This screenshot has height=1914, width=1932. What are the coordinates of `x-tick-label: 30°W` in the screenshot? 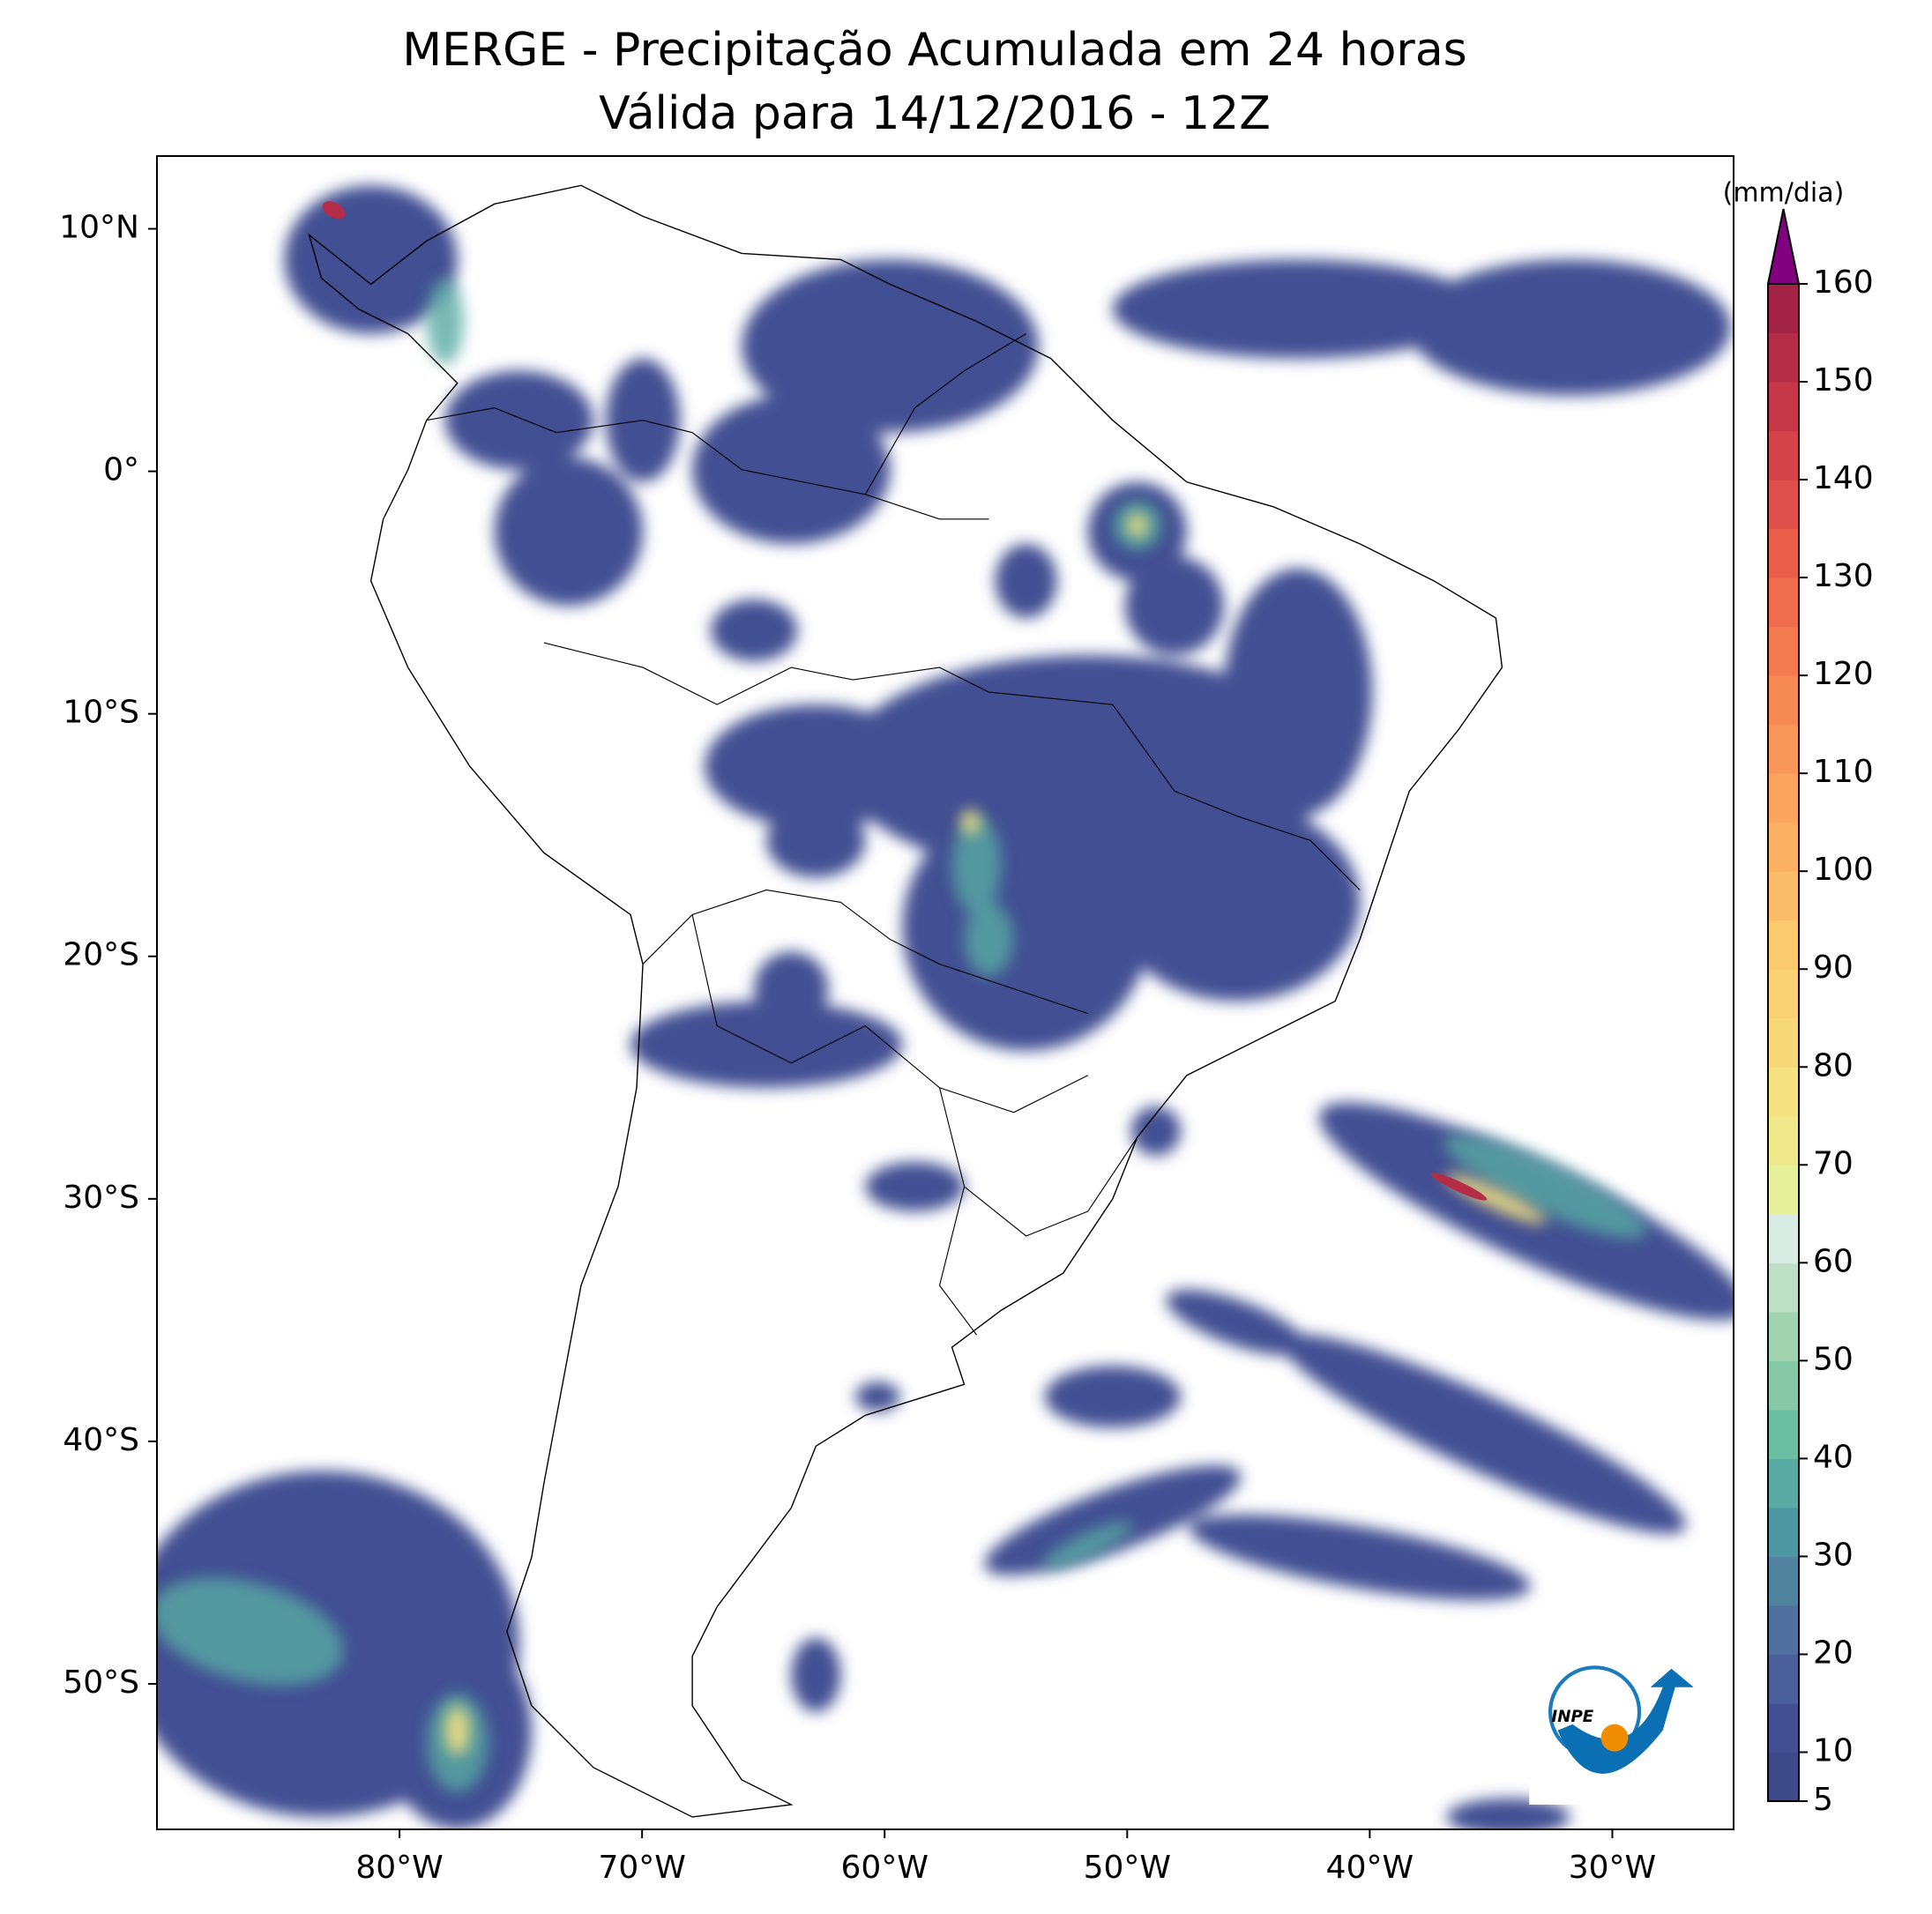 It's located at (1612, 1868).